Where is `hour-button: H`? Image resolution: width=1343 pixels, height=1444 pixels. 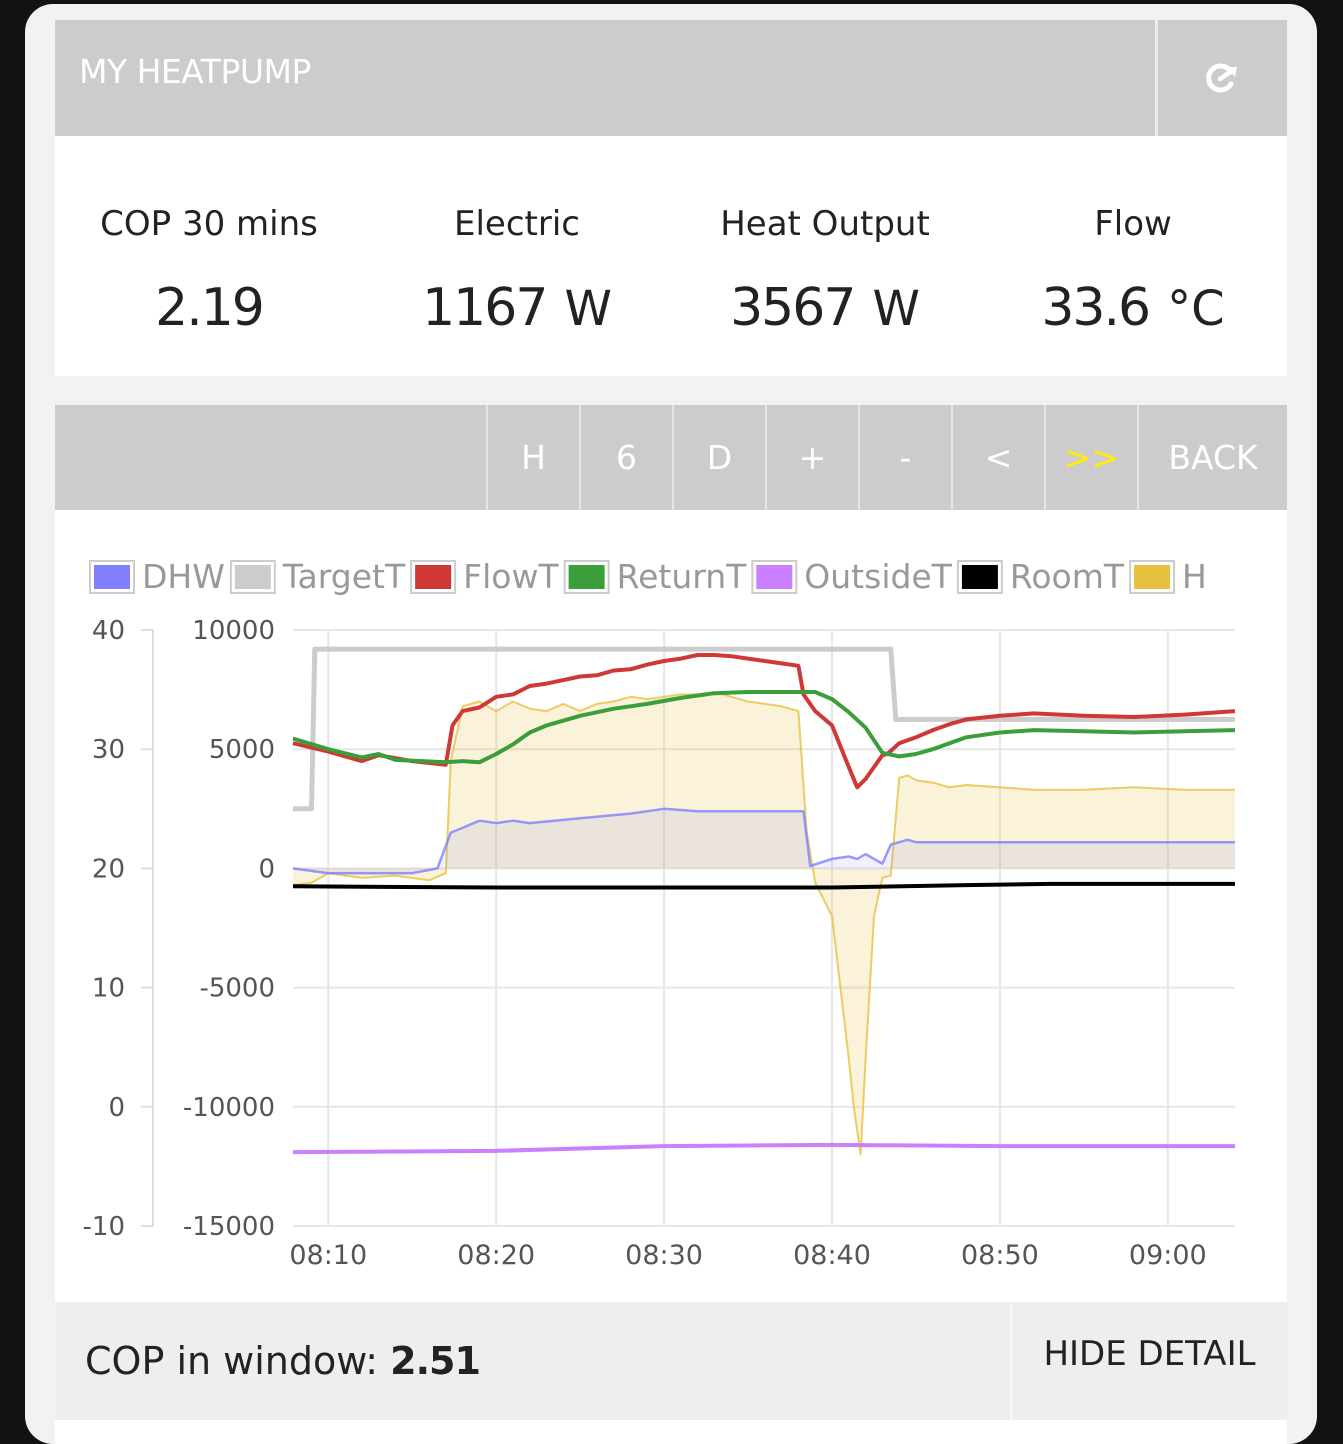
hour-button: H is located at coordinates (532, 457).